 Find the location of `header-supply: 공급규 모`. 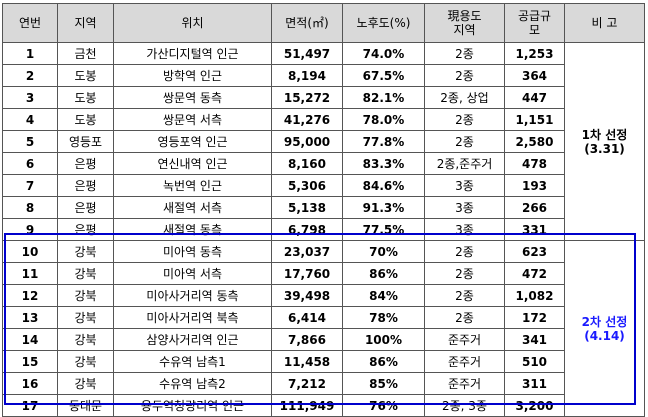

header-supply: 공급규 모 is located at coordinates (534, 23).